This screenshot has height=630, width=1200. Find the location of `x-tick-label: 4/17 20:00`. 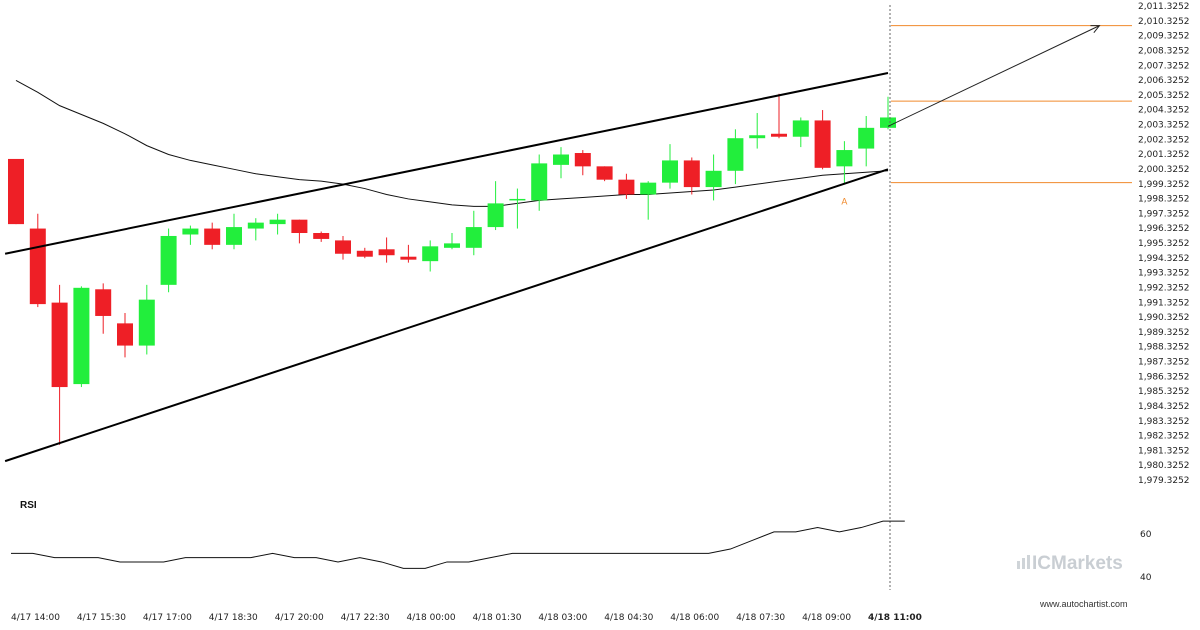

x-tick-label: 4/17 20:00 is located at coordinates (299, 618).